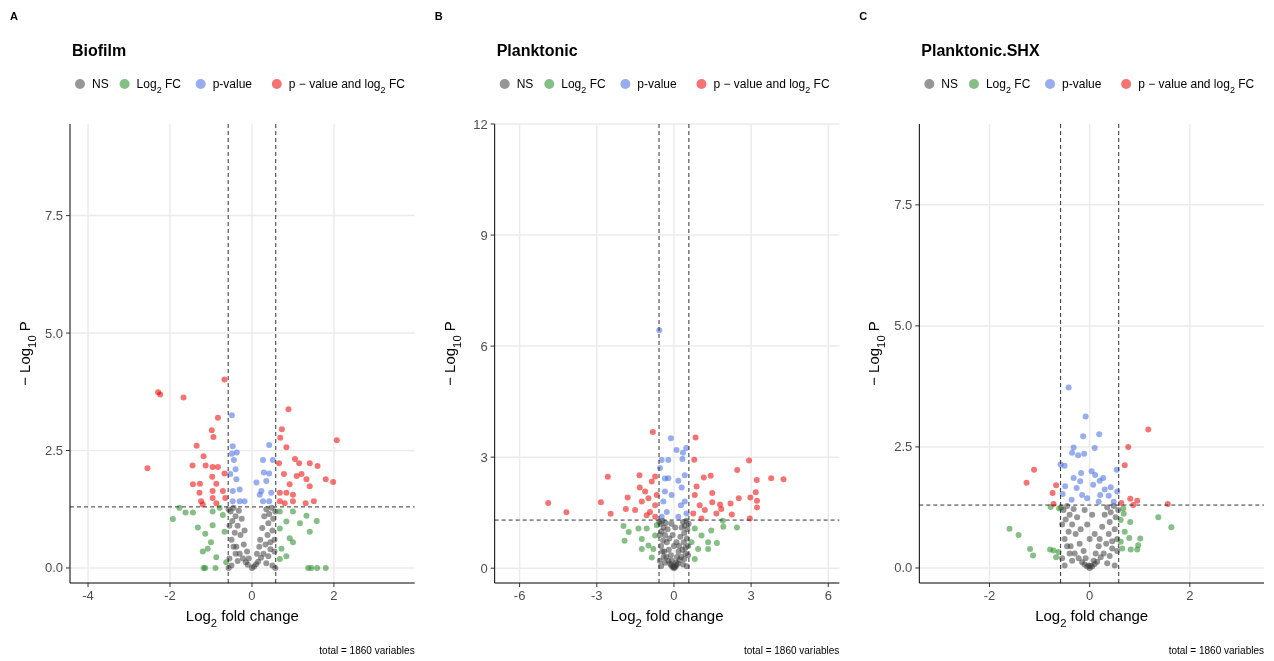 This screenshot has width=1274, height=661. Describe the element at coordinates (989, 595) in the screenshot. I see `x-tick-label: -2` at that location.